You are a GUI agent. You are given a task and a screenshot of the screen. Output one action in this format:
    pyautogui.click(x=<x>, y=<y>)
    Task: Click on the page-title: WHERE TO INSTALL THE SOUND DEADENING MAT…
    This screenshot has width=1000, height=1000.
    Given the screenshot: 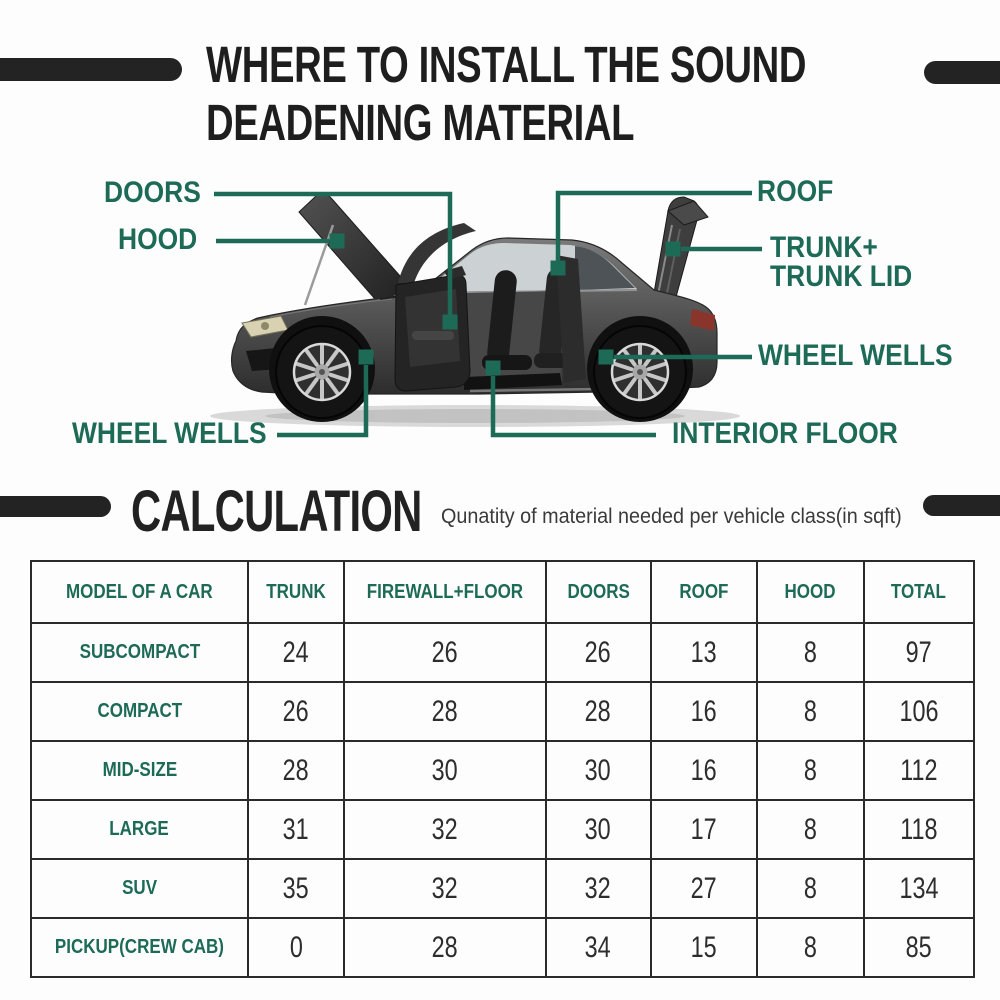 What is the action you would take?
    pyautogui.click(x=603, y=94)
    